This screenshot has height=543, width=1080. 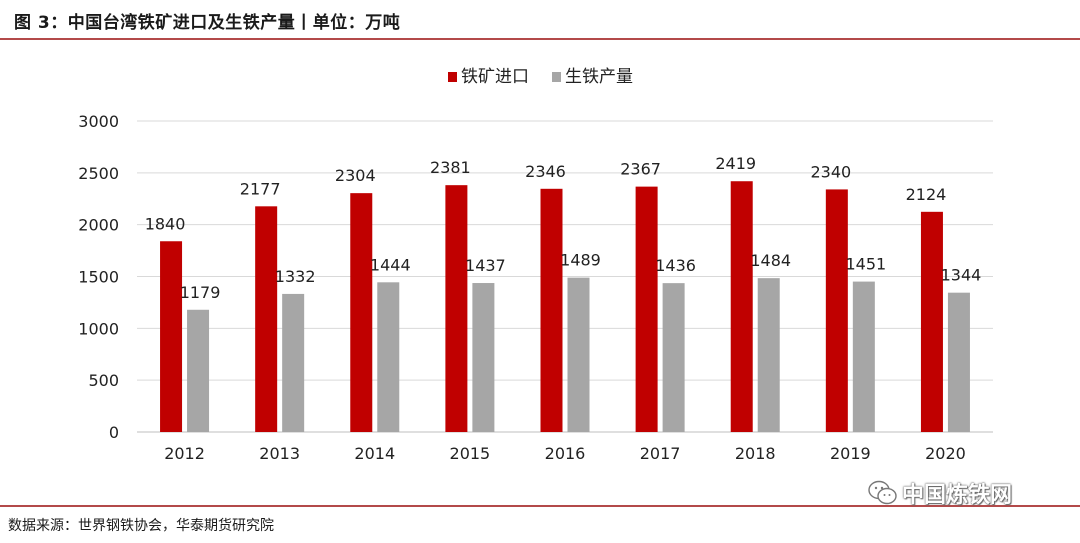 I want to click on x-tick-label: 2018, so click(x=755, y=453).